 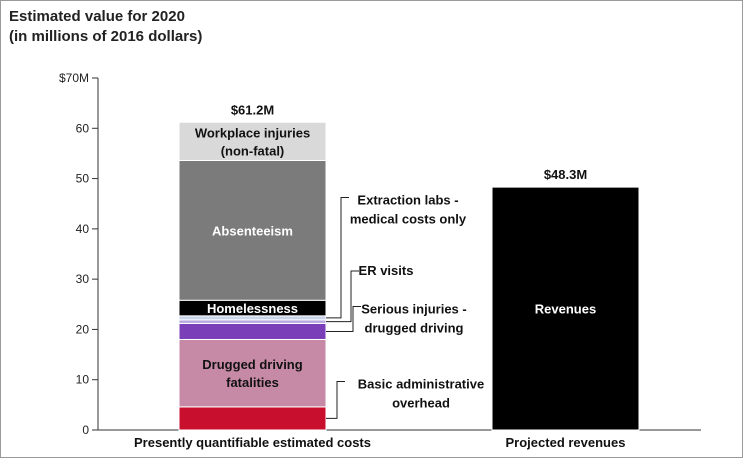 What do you see at coordinates (252, 418) in the screenshot?
I see `bar-segment-basic-administrative-overhead` at bounding box center [252, 418].